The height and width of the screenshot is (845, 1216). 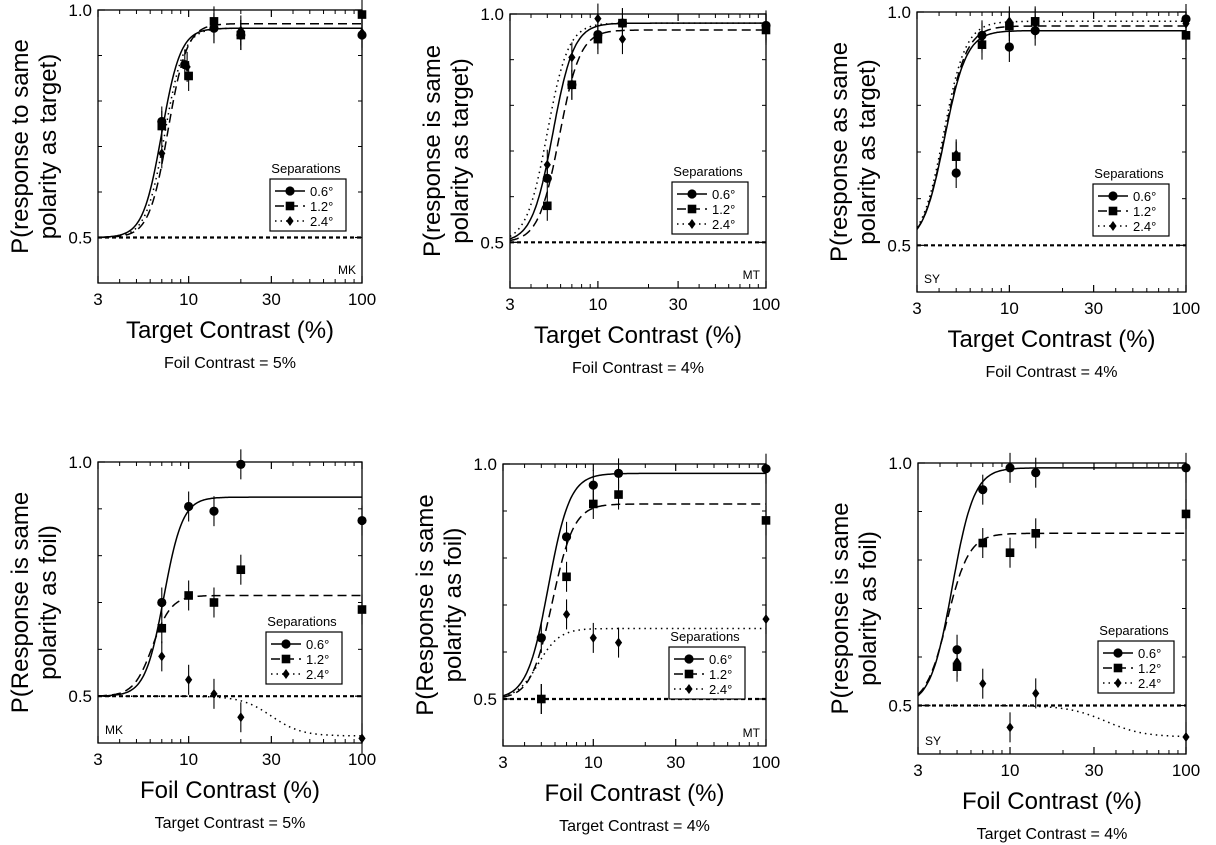 I want to click on y-axis-label: P(Response is samepolarity as foil), so click(x=439, y=604).